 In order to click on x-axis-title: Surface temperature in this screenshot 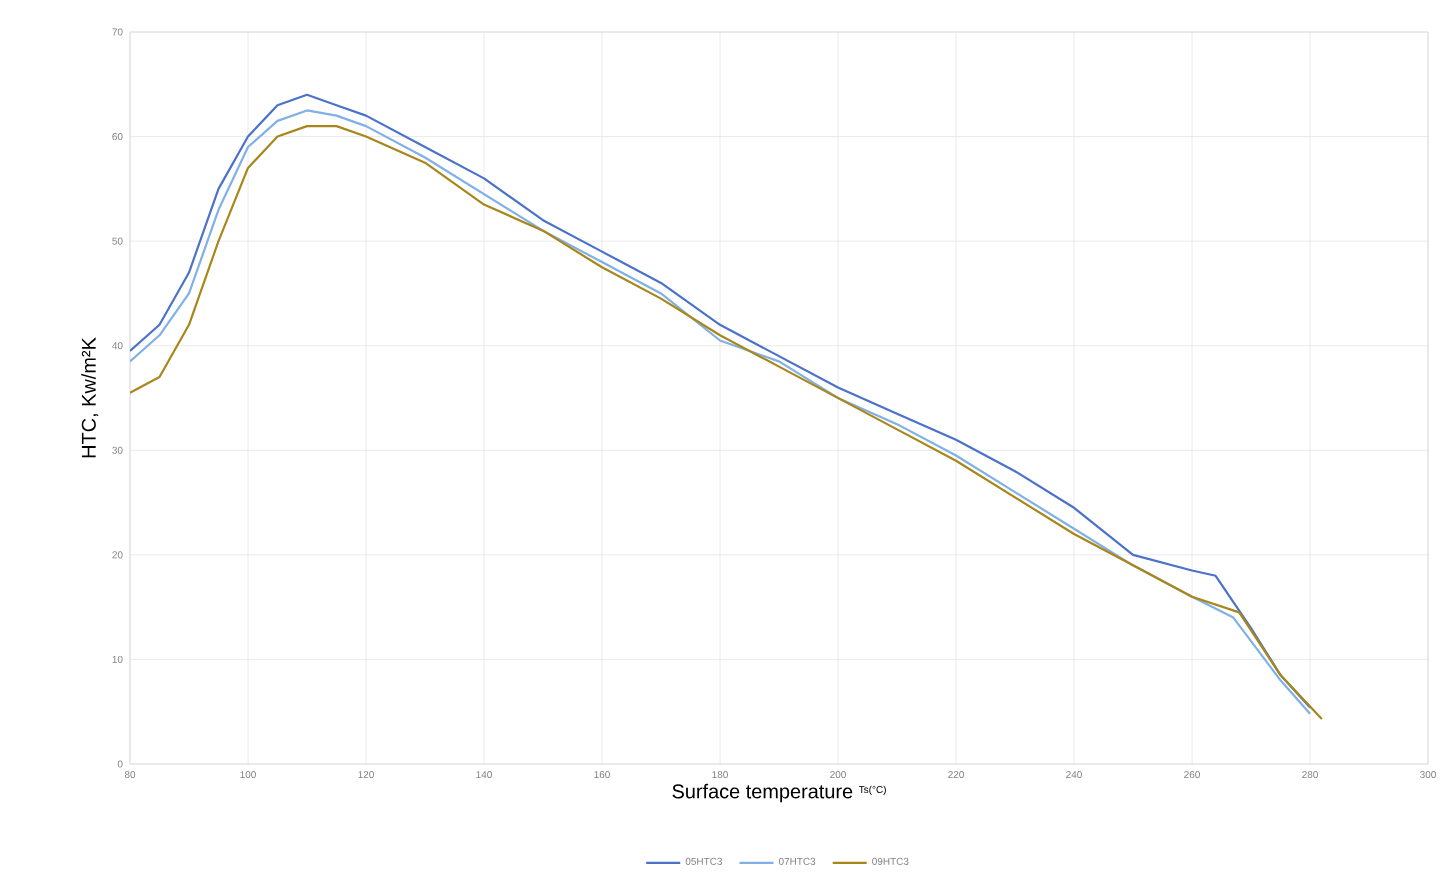, I will do `click(762, 793)`.